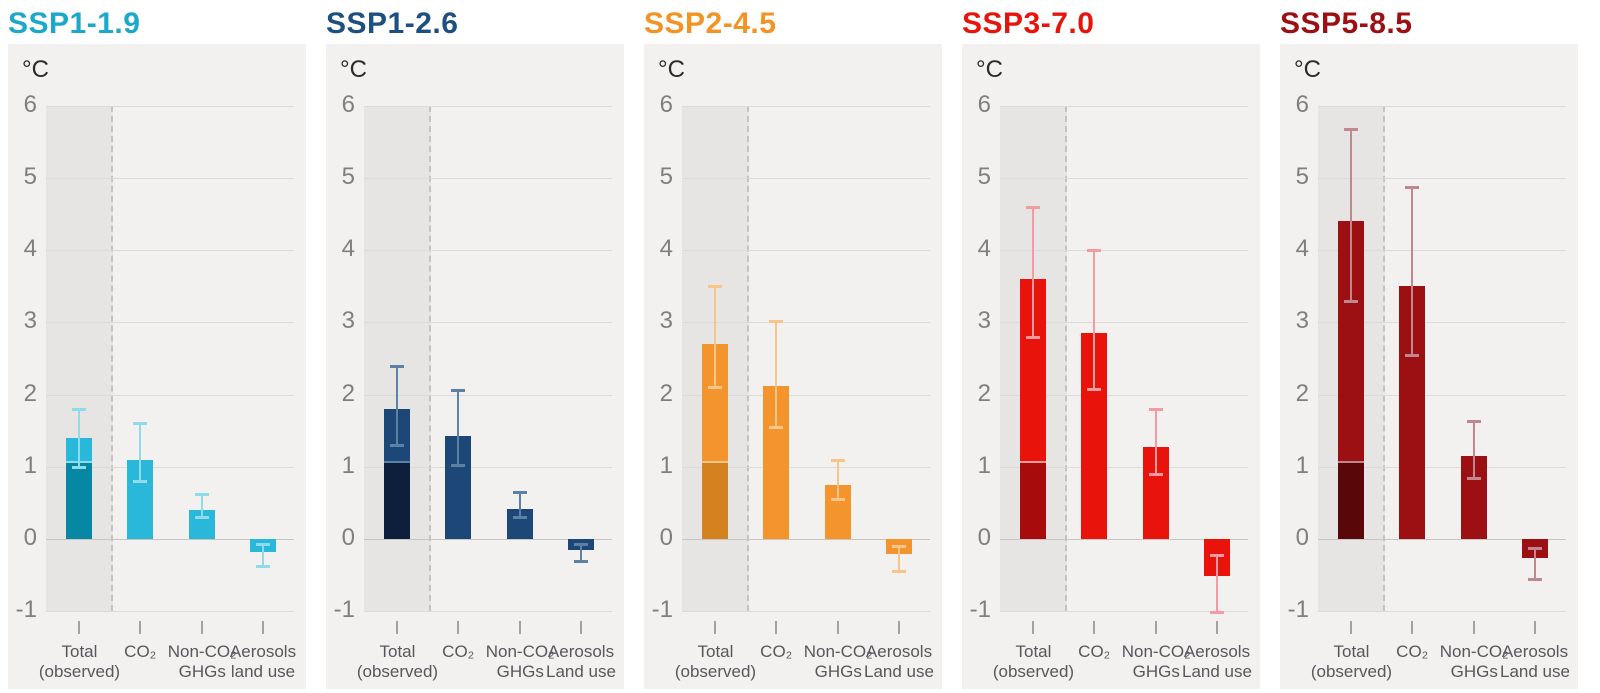 The height and width of the screenshot is (693, 1600). What do you see at coordinates (392, 23) in the screenshot?
I see `scenario-title: SSP1-2.6` at bounding box center [392, 23].